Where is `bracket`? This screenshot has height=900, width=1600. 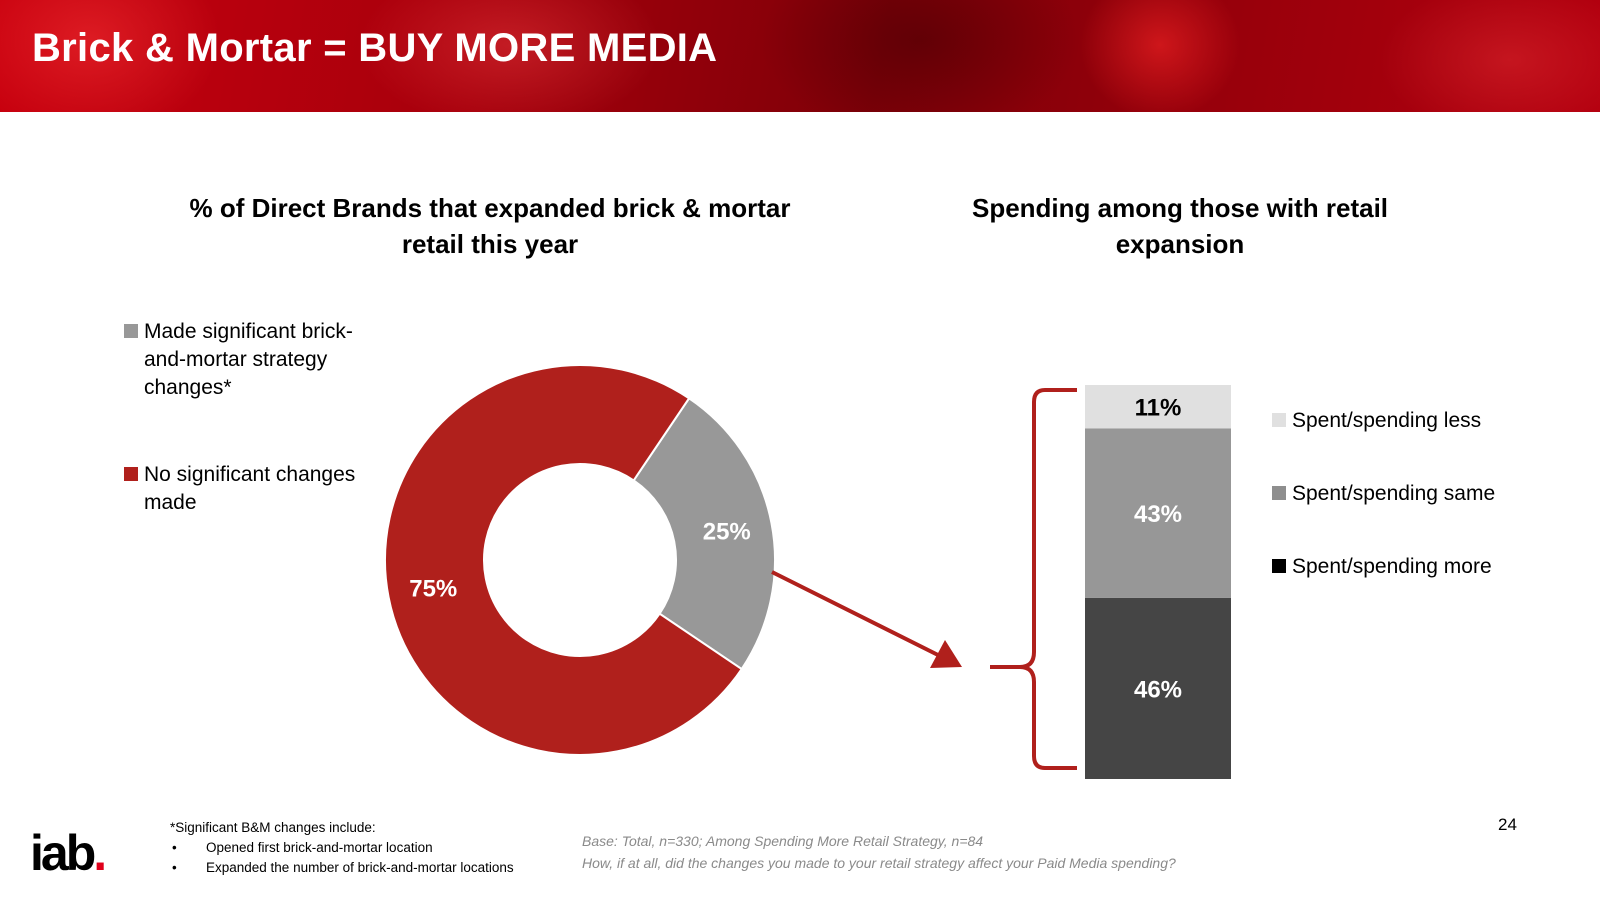 bracket is located at coordinates (1033, 579).